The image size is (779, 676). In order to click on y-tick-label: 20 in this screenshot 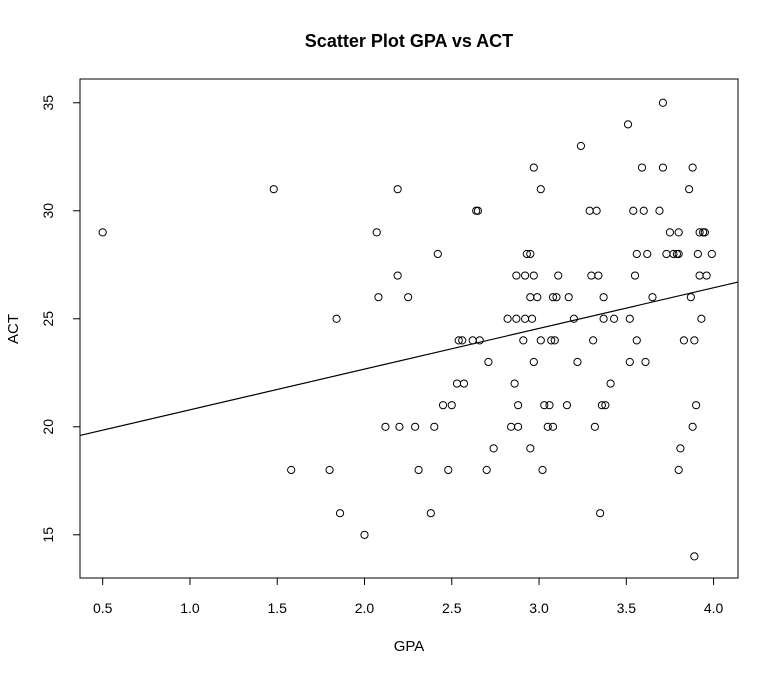, I will do `click(48, 427)`.